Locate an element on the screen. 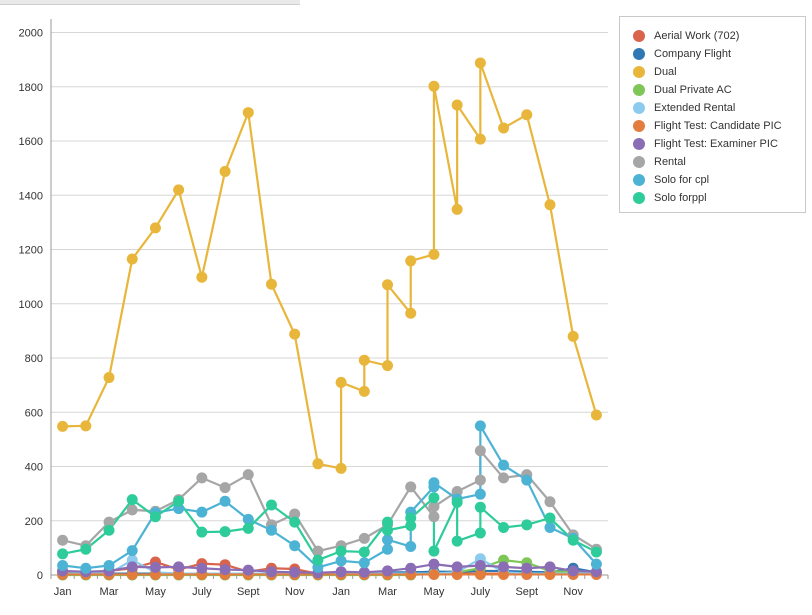 The height and width of the screenshot is (615, 812). legend-label: Flight Test: Candidate PIC is located at coordinates (718, 126).